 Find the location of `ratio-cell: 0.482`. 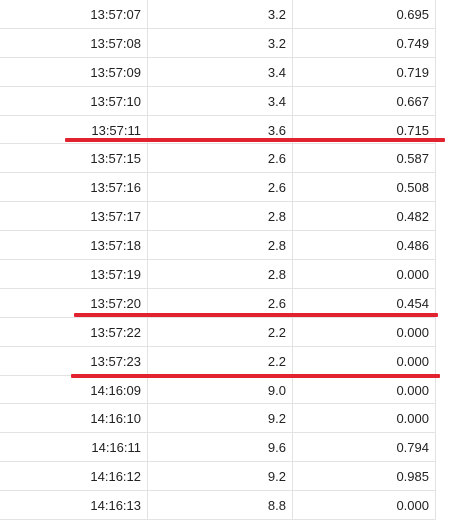

ratio-cell: 0.482 is located at coordinates (364, 217).